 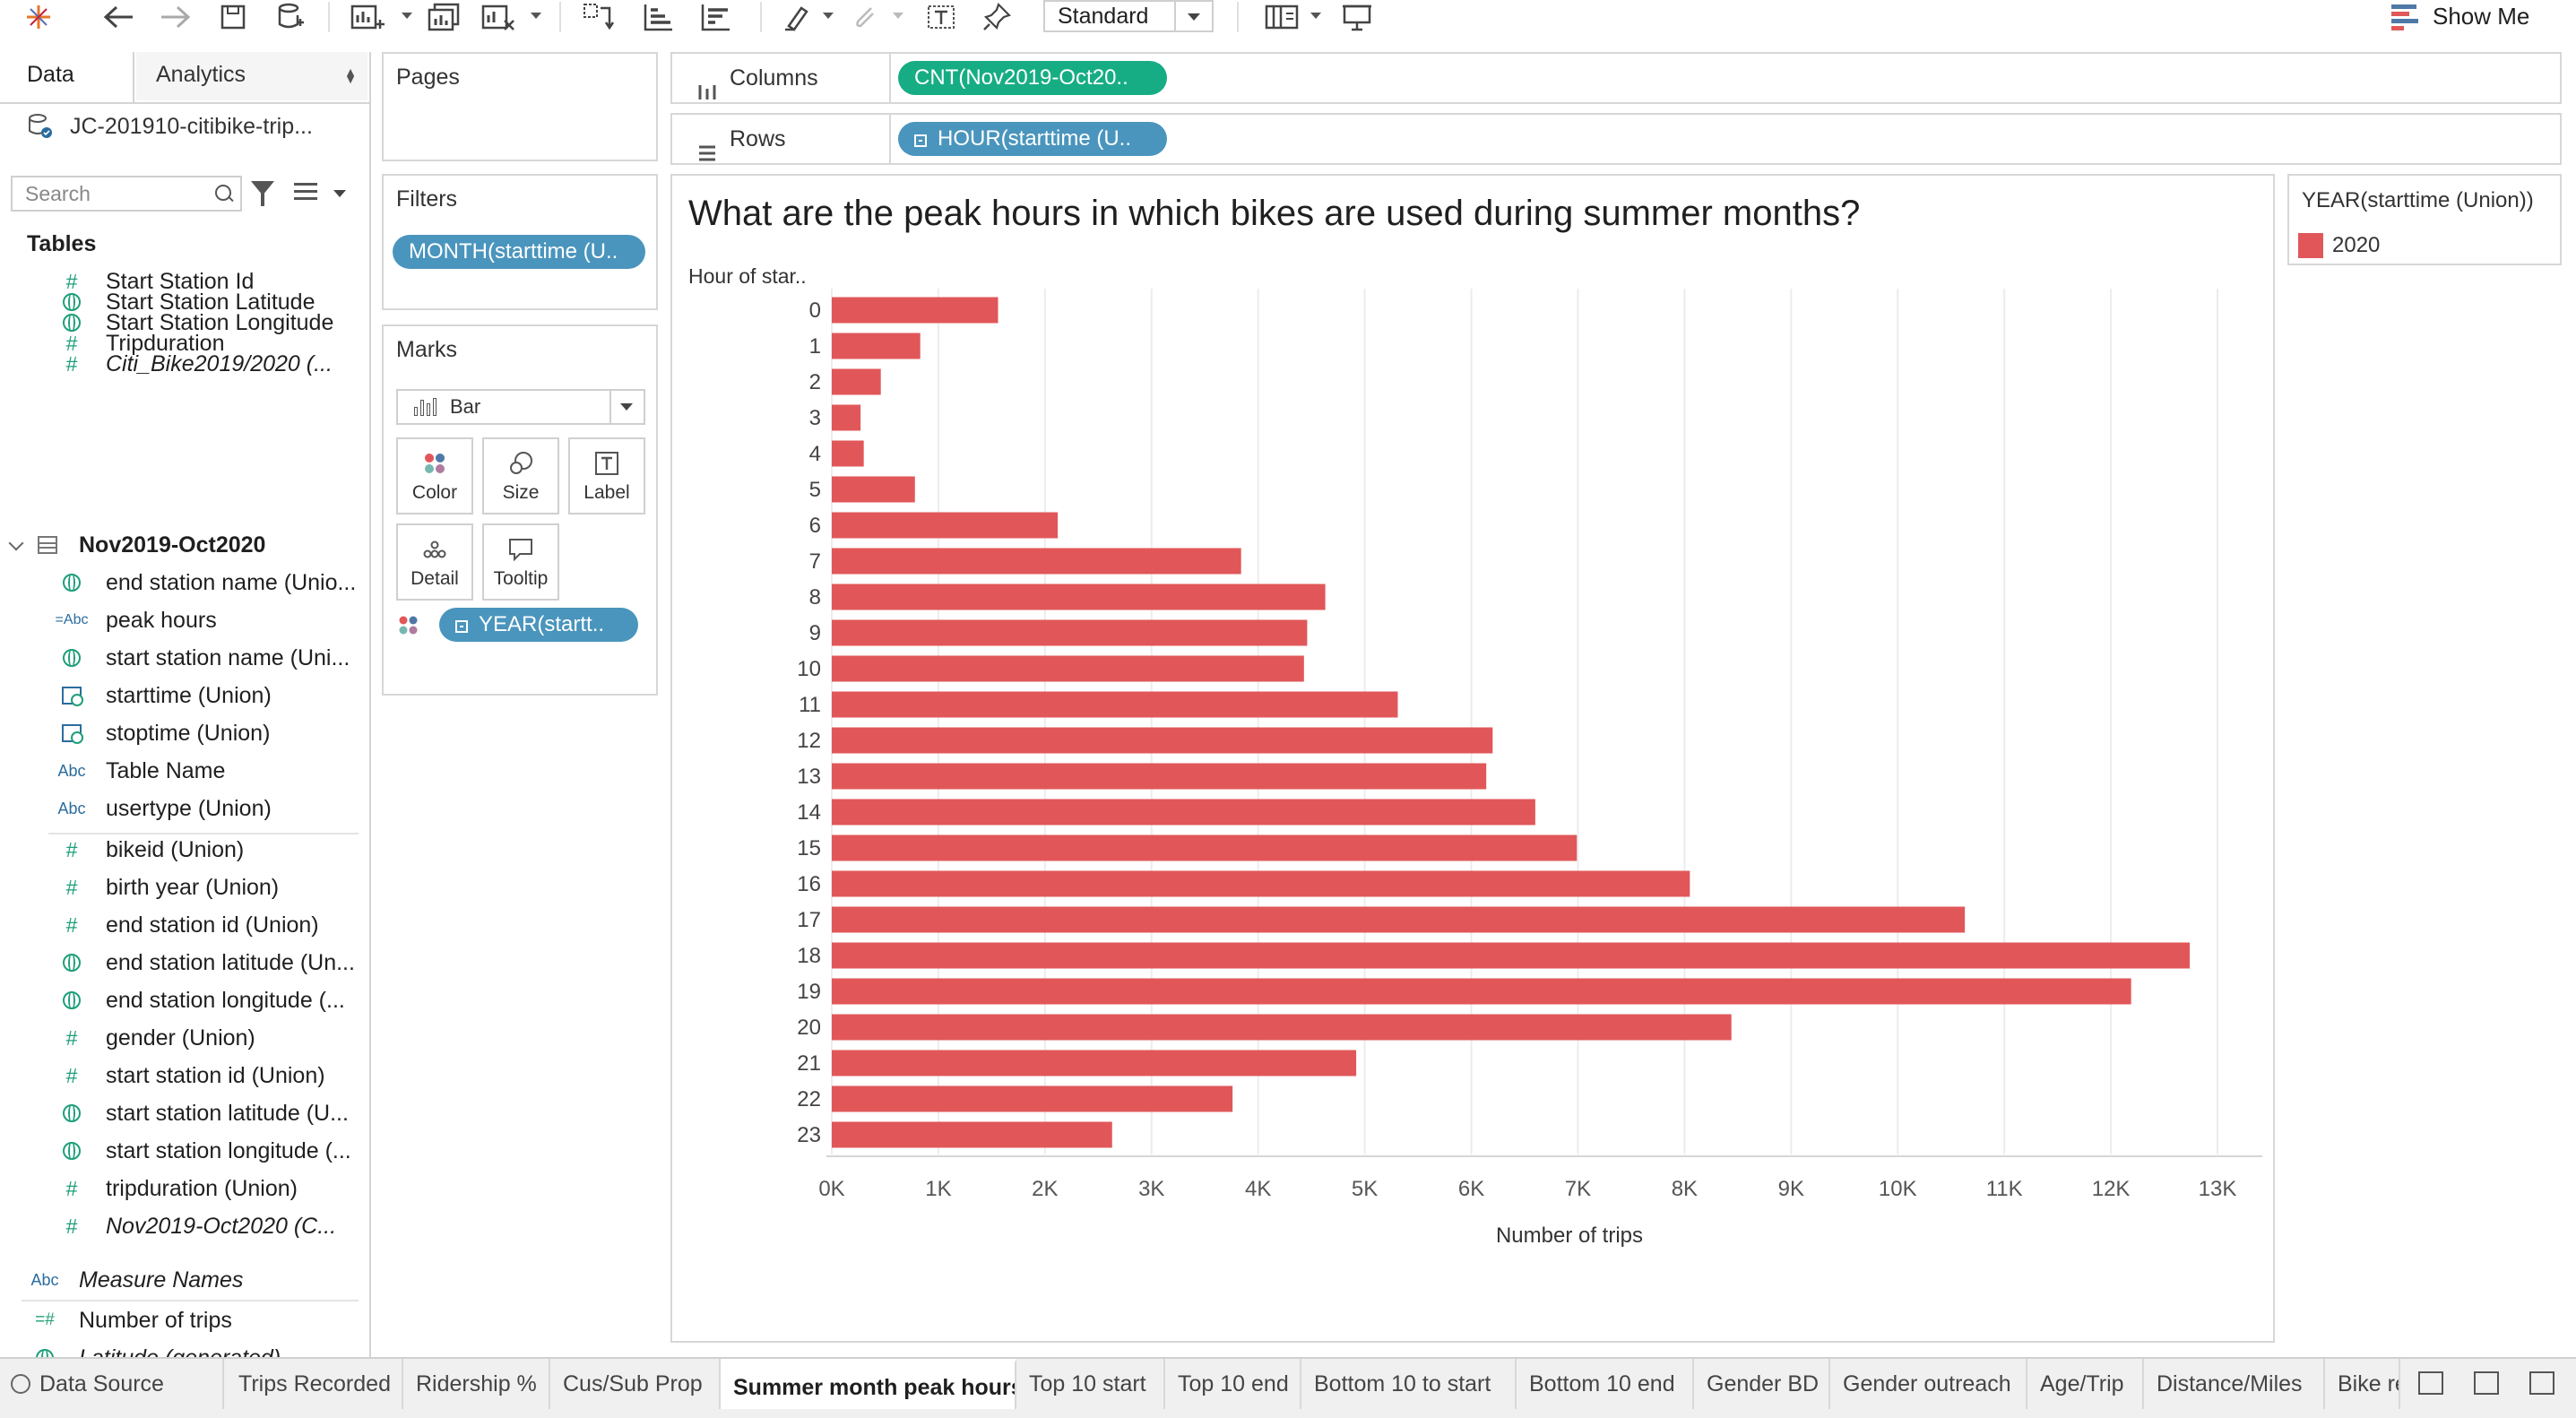 I want to click on field-measure-names: Abc Measure Names, so click(x=184, y=1280).